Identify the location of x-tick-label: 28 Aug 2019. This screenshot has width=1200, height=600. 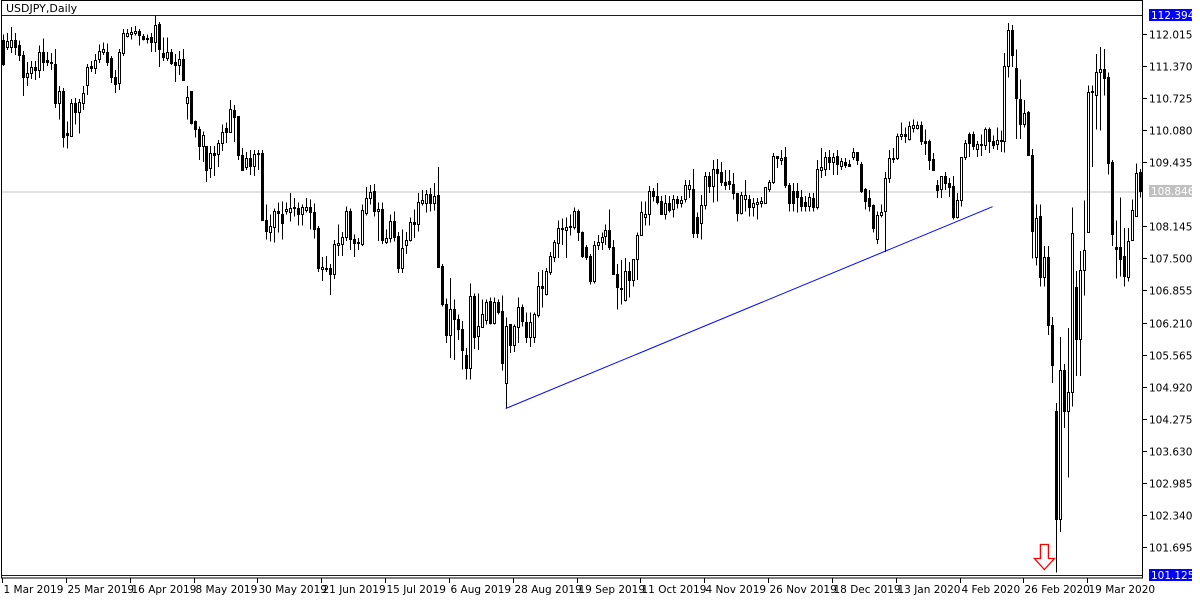
(548, 590).